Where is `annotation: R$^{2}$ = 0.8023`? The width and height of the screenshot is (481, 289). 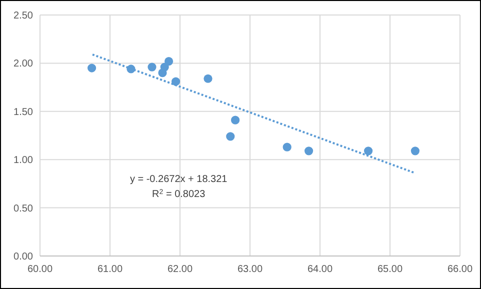 annotation: R$^{2}$ = 0.8023 is located at coordinates (179, 194).